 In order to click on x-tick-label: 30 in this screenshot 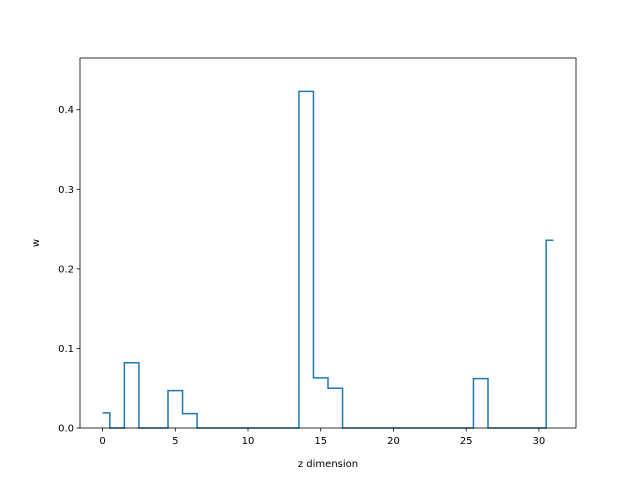, I will do `click(539, 441)`.